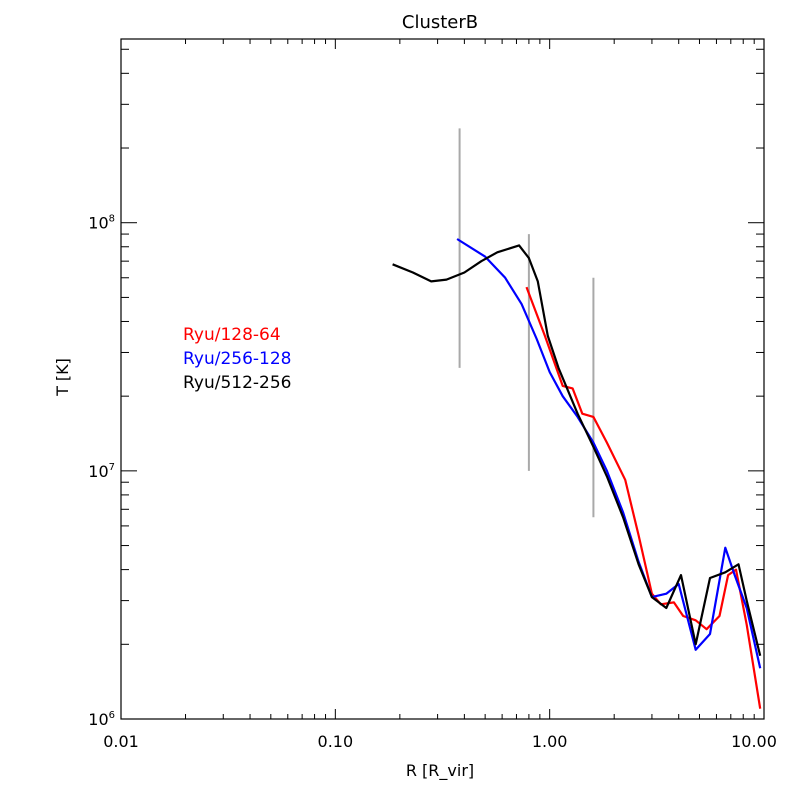  Describe the element at coordinates (121, 741) in the screenshot. I see `x-tick-label: 0.01` at that location.